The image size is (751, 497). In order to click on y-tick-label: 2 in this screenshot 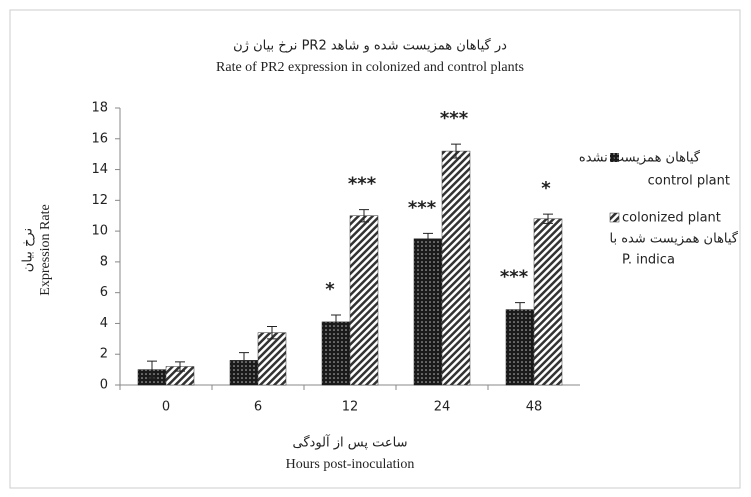, I will do `click(104, 354)`.